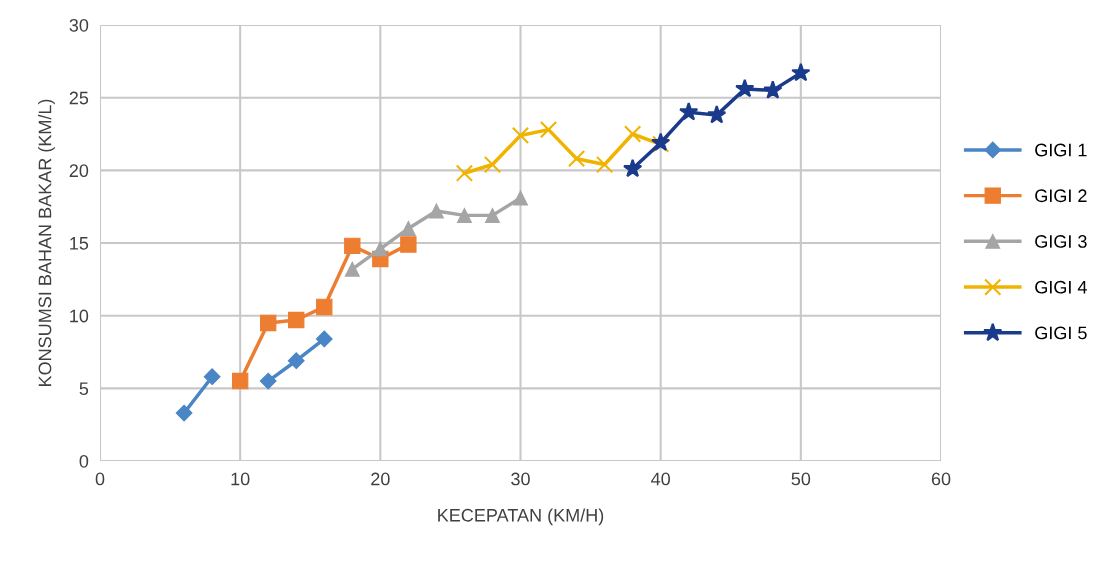  What do you see at coordinates (801, 479) in the screenshot?
I see `x-tick-label: 50` at bounding box center [801, 479].